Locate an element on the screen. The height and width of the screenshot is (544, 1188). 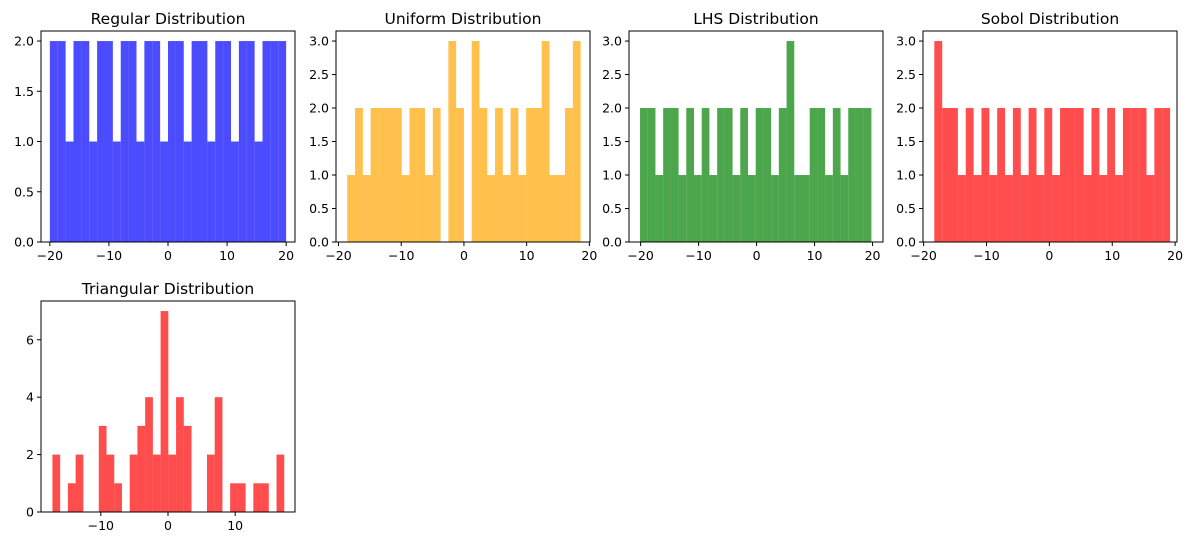
y-tick-label: 3.0 is located at coordinates (612, 41).